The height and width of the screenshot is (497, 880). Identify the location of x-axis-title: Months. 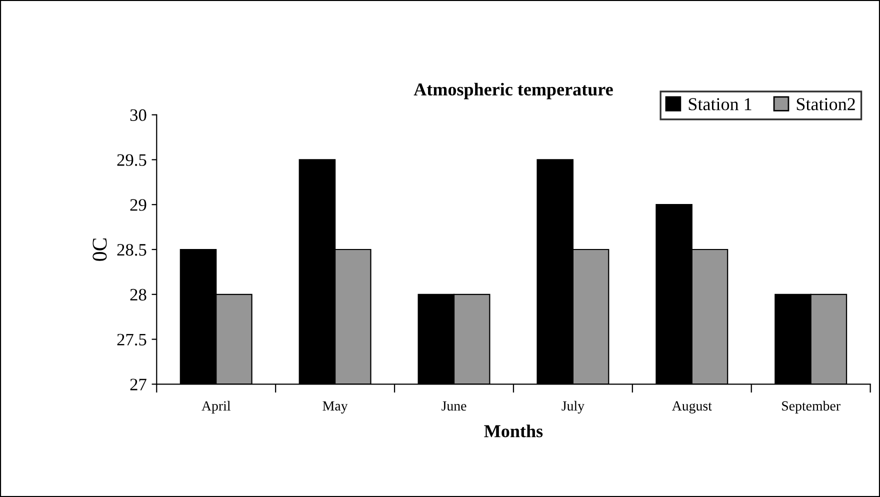
(513, 431).